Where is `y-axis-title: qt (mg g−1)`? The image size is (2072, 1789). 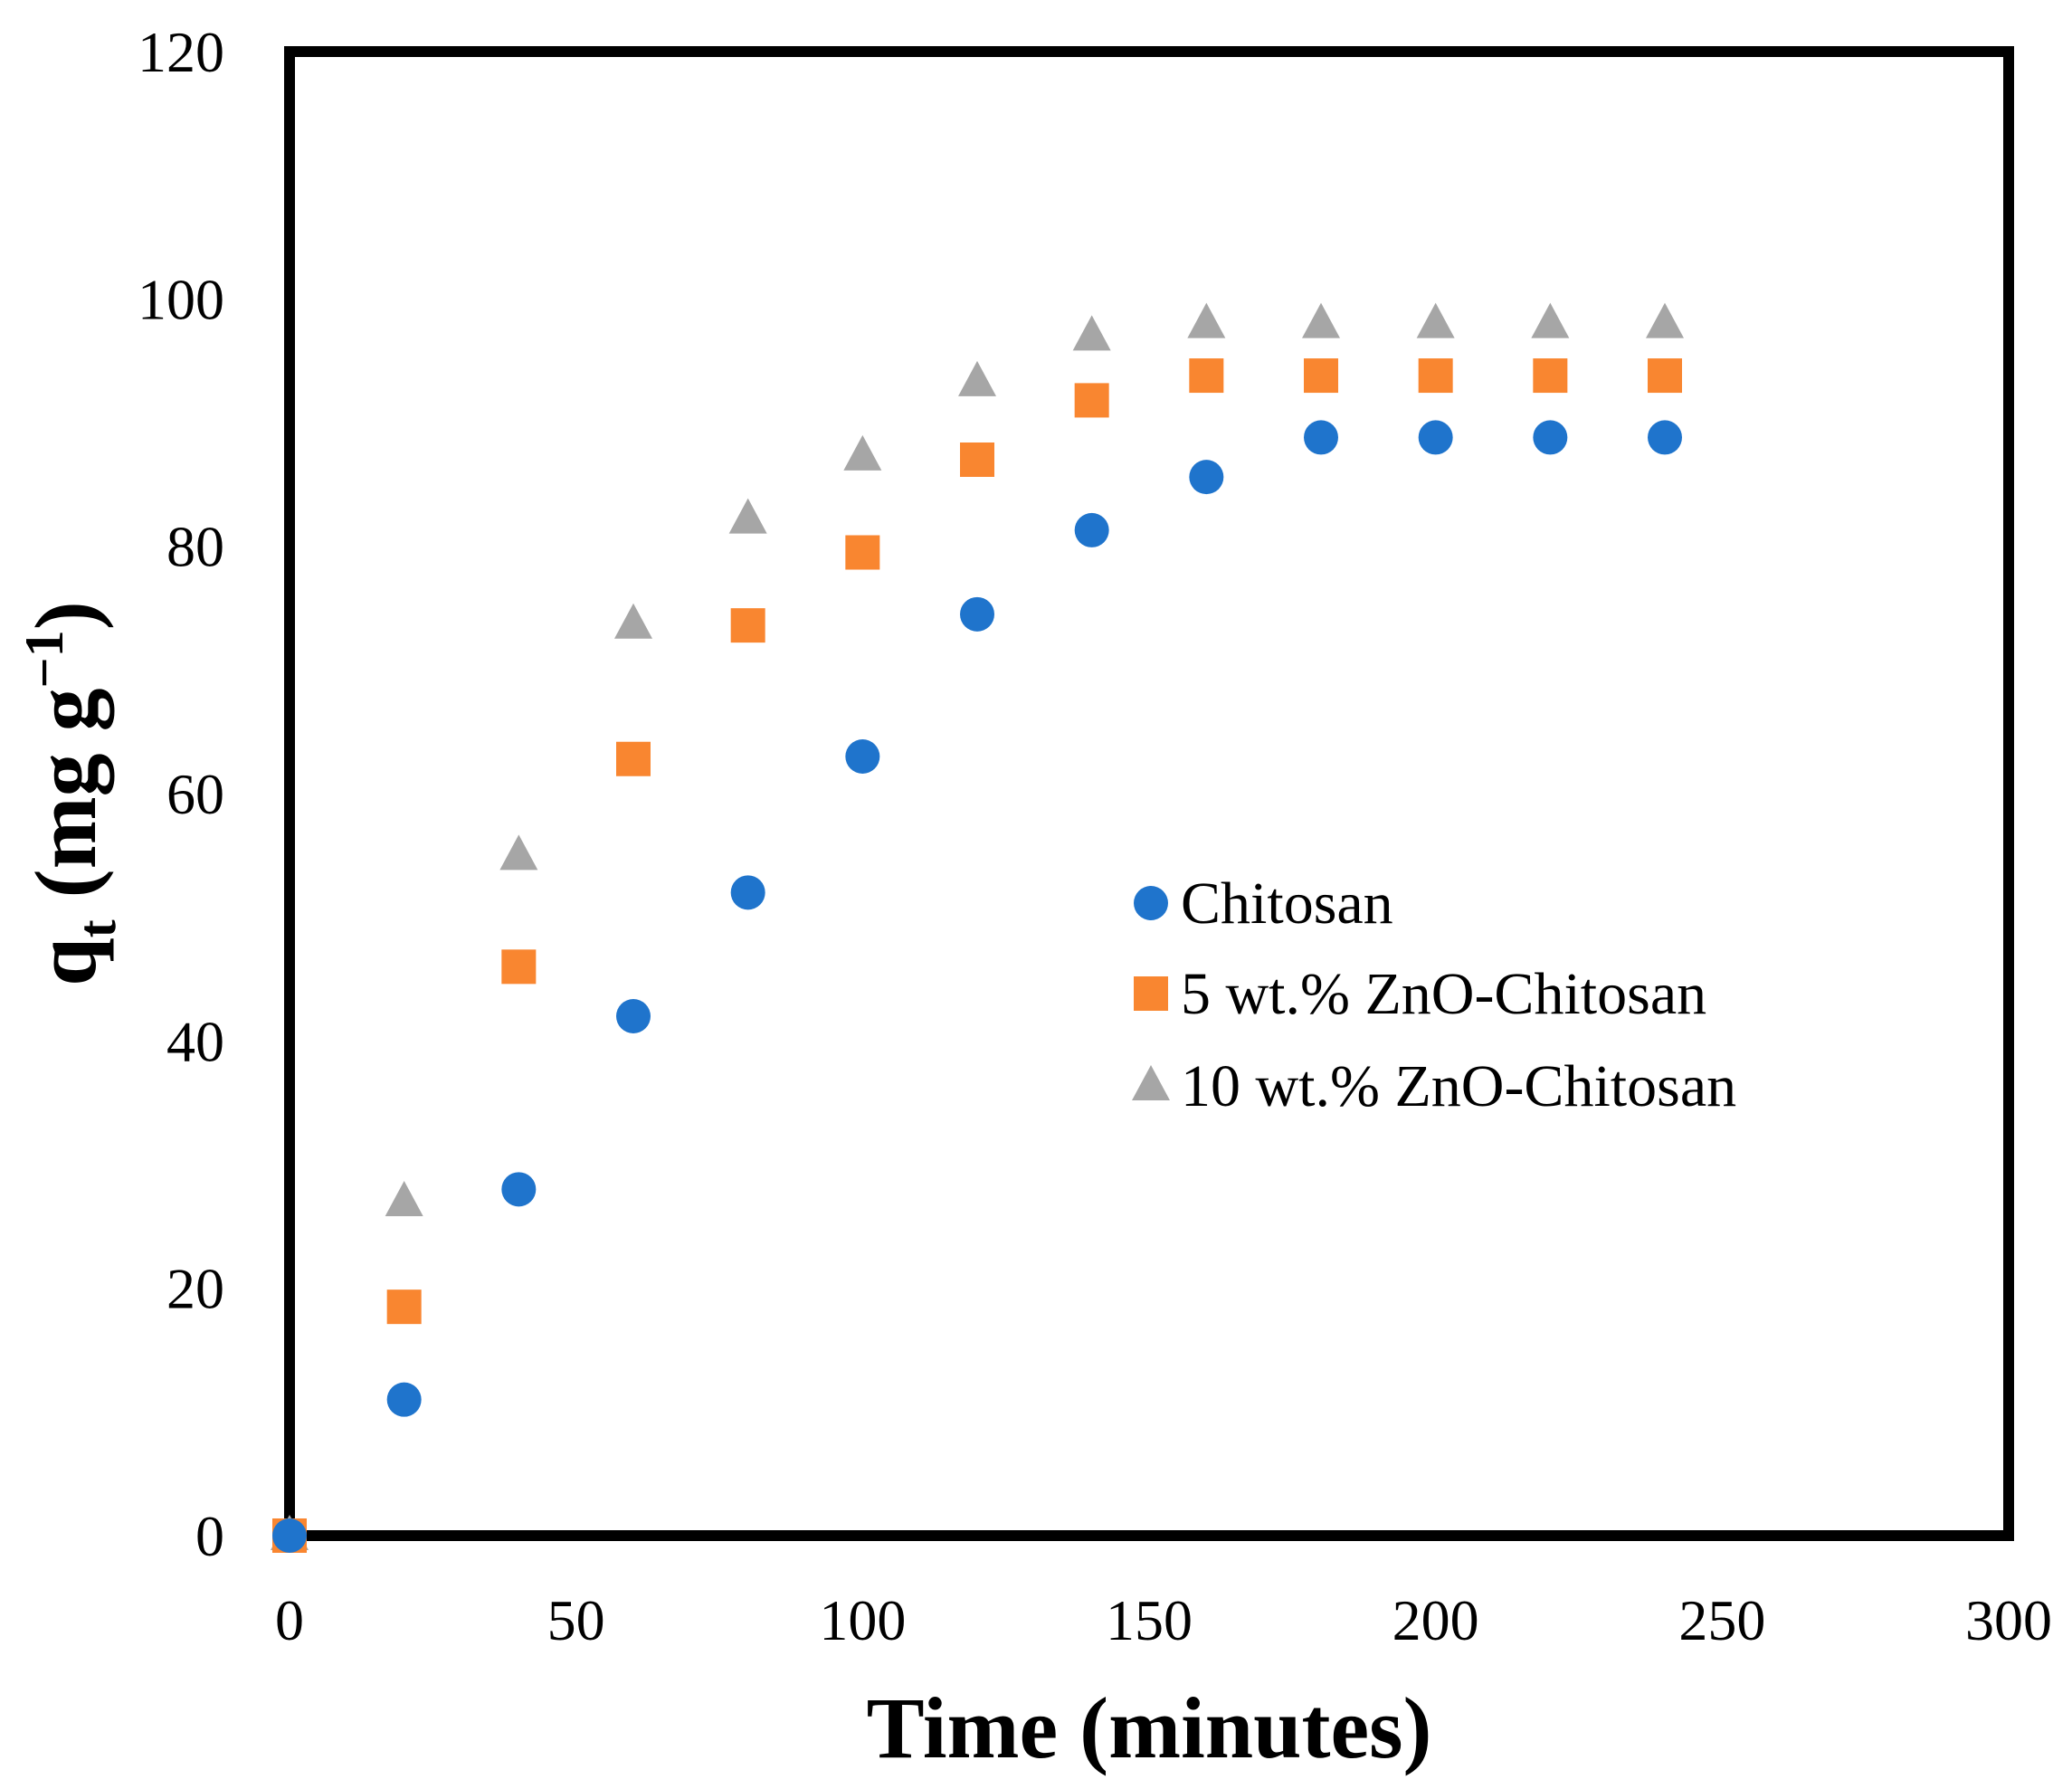
y-axis-title: qt (mg g−1) is located at coordinates (70, 793).